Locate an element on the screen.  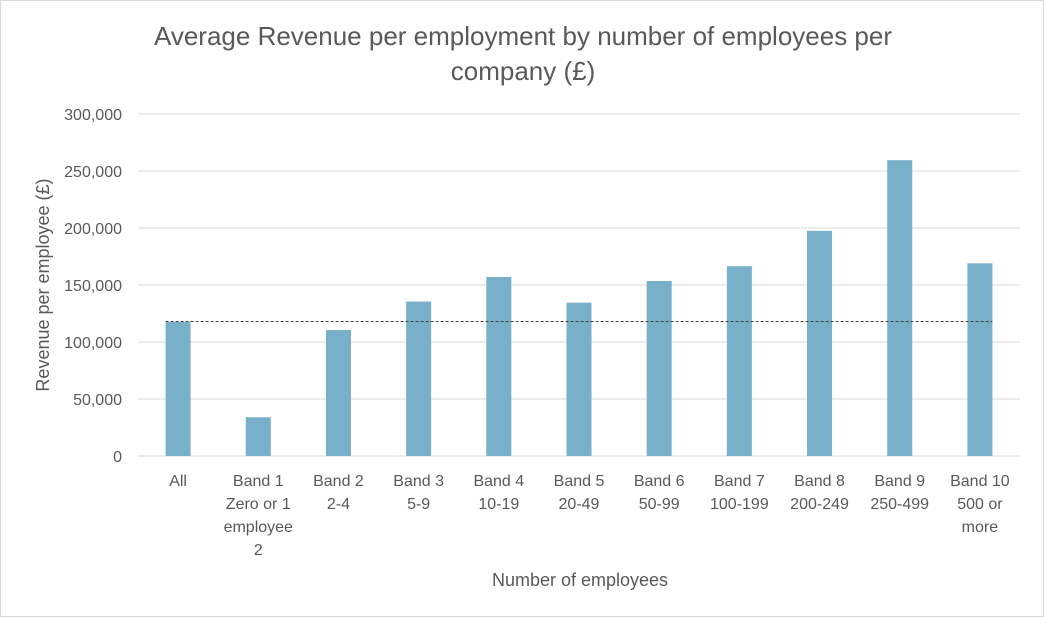
x-tick-label: Band 8 200-249 is located at coordinates (819, 493).